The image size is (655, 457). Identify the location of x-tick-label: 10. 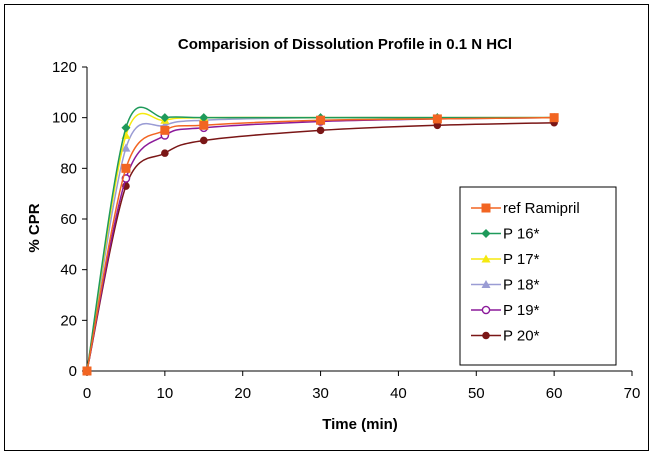
(165, 393).